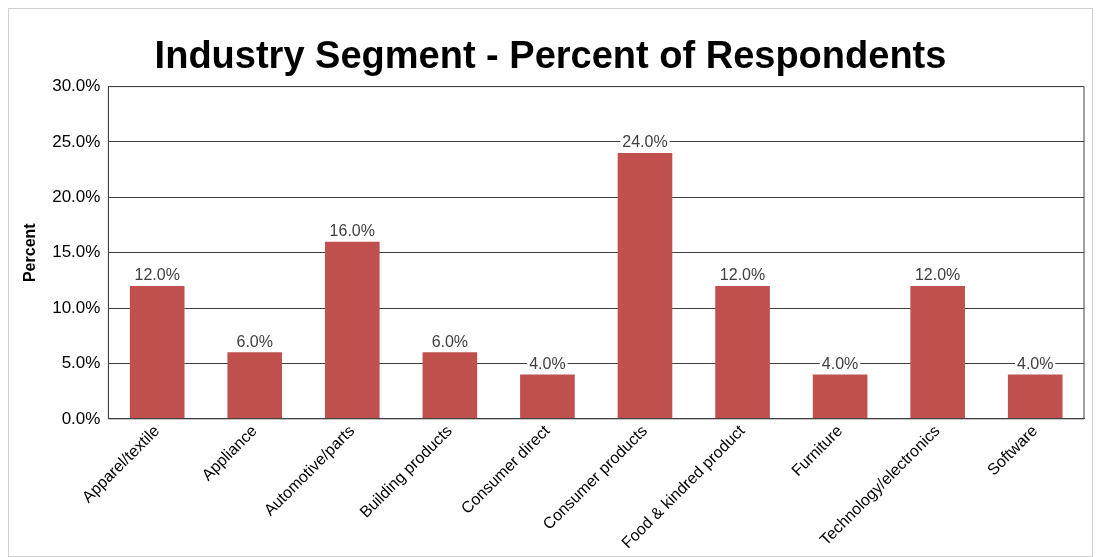 The height and width of the screenshot is (557, 1101). I want to click on y-tick-label: 10.0%, so click(76, 307).